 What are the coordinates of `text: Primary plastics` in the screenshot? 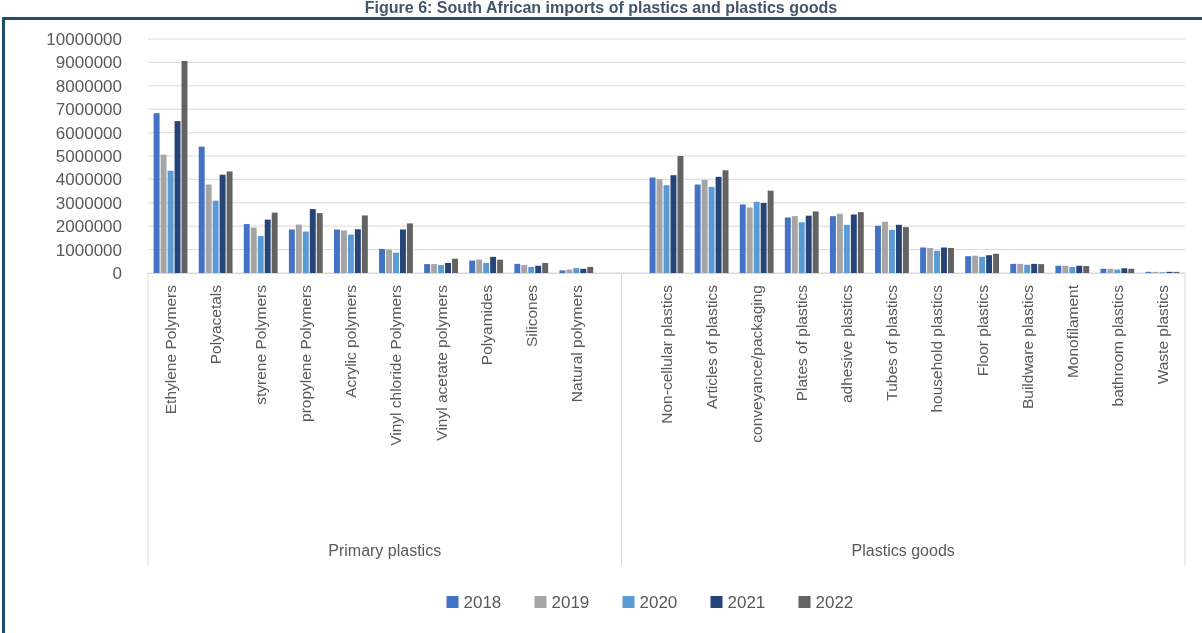 It's located at (385, 550).